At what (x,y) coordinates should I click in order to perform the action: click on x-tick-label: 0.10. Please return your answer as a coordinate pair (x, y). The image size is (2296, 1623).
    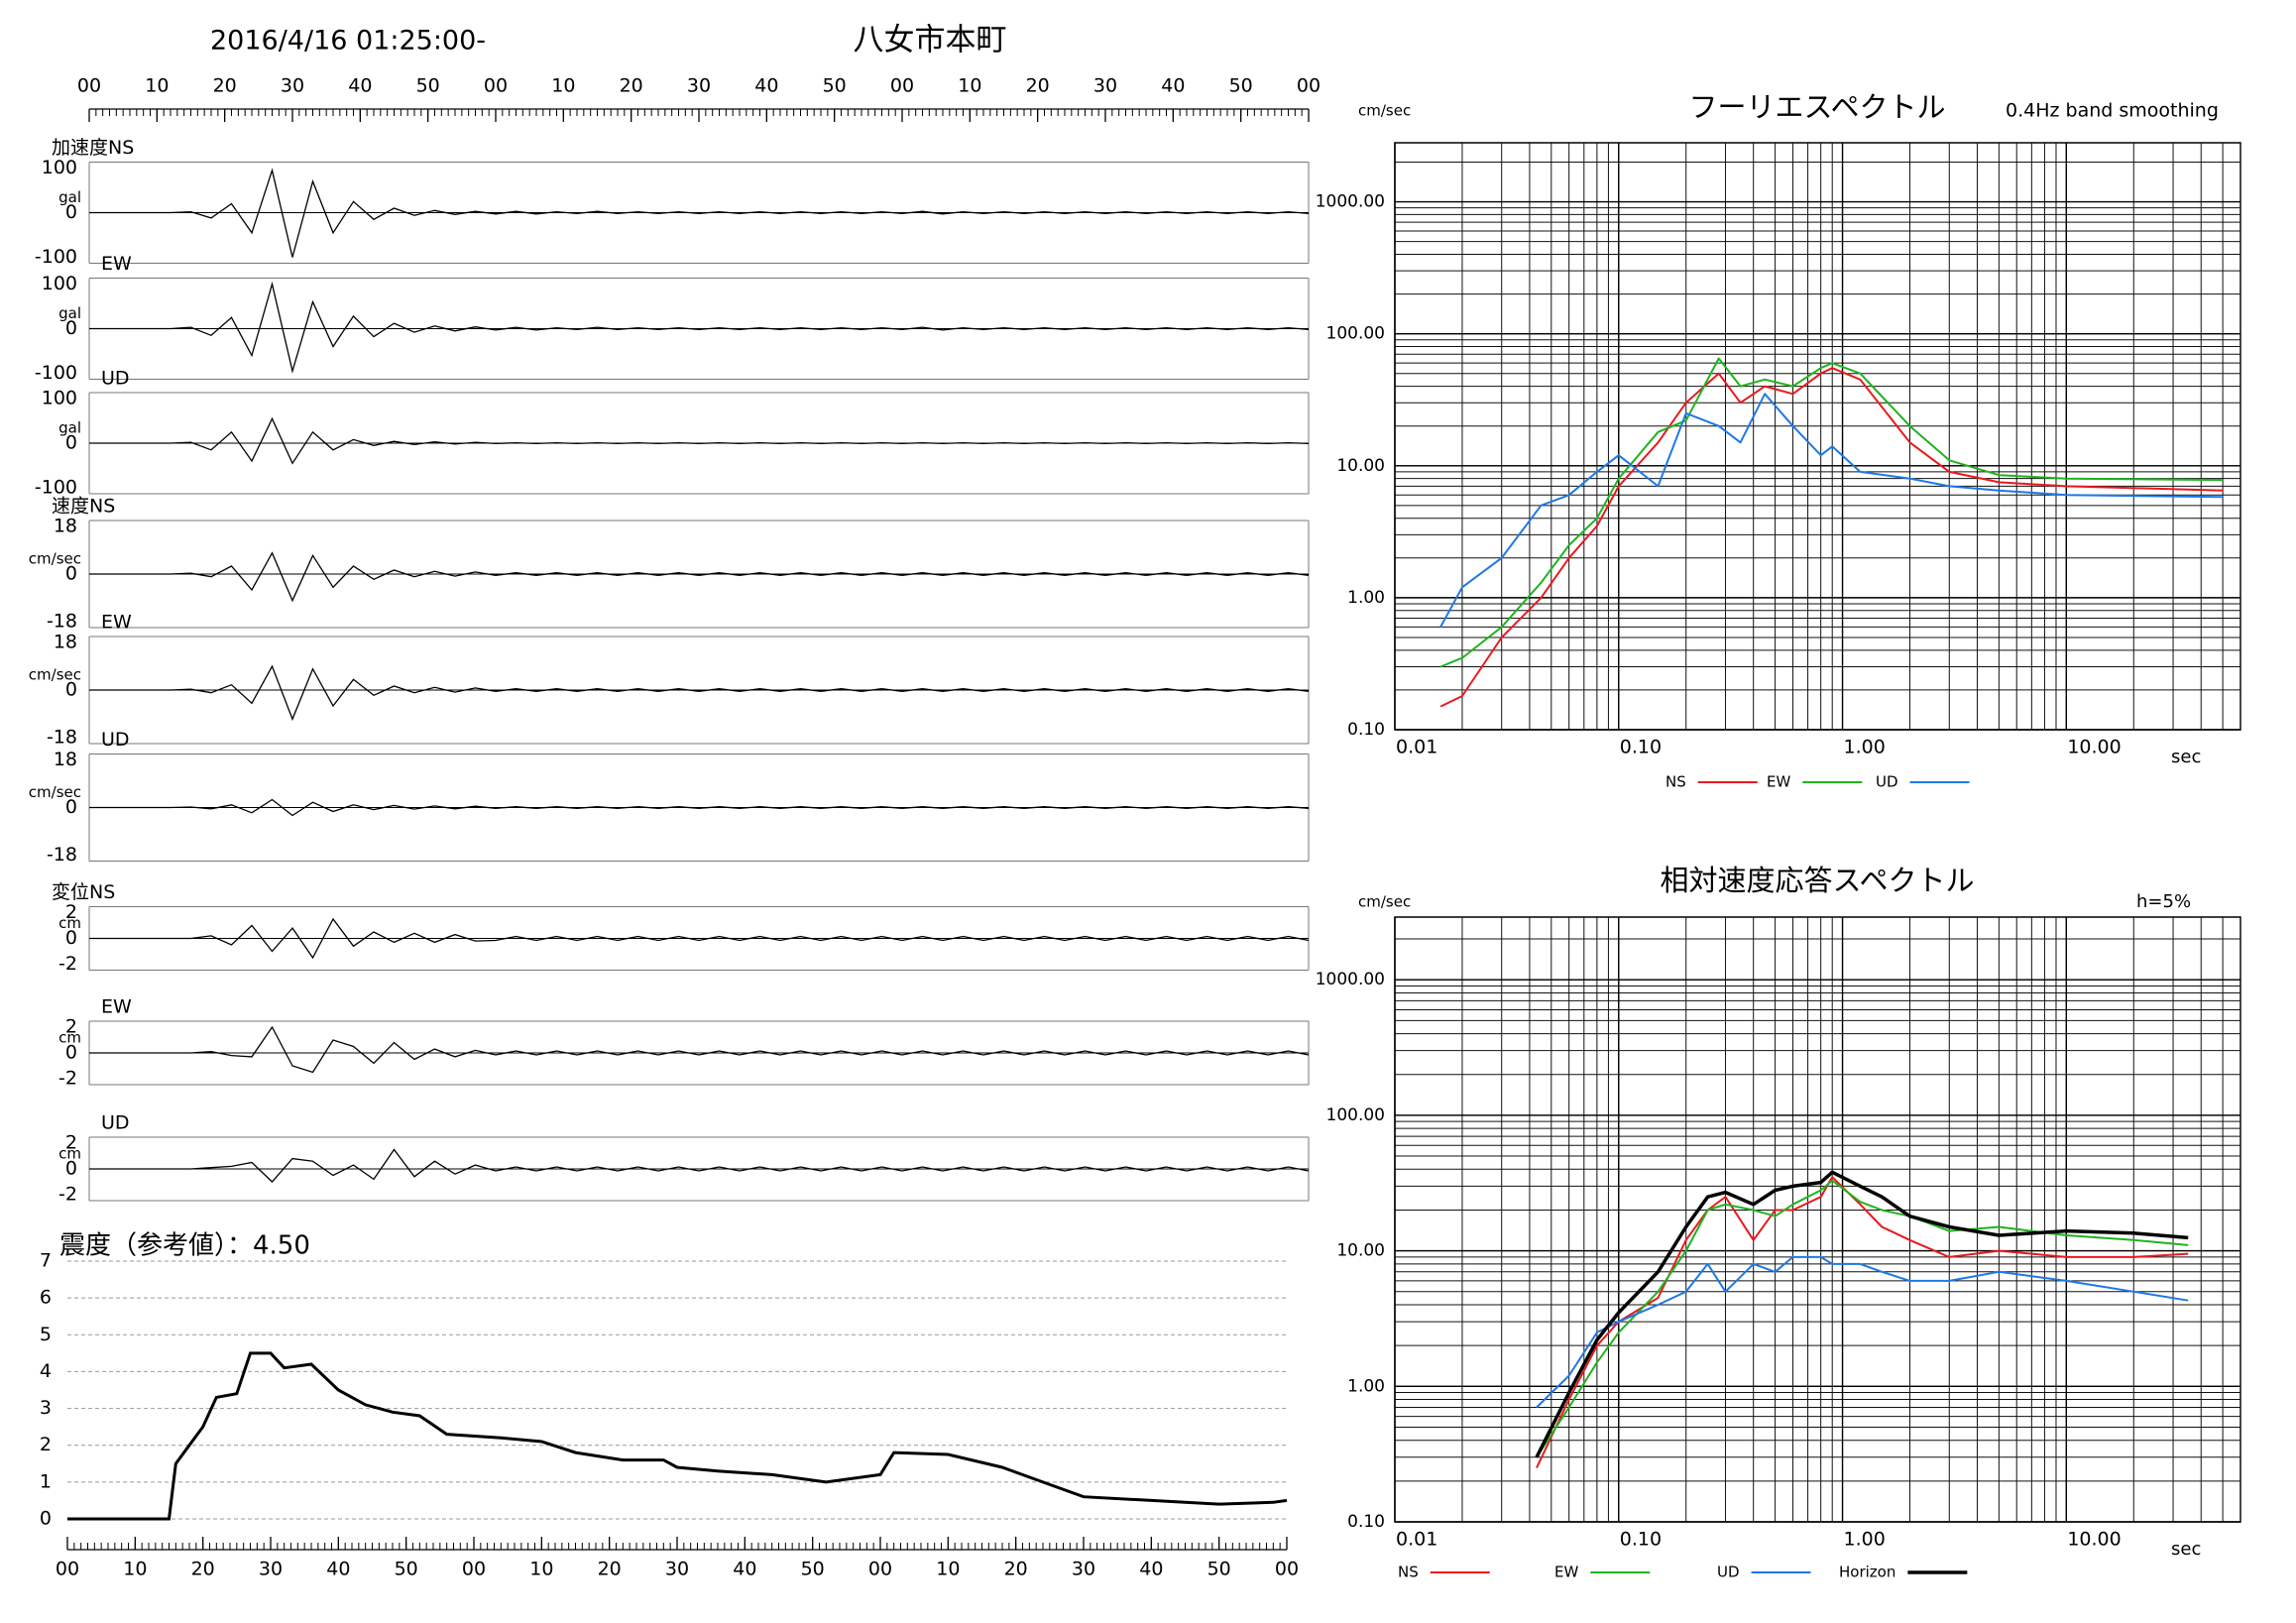
    Looking at the image, I should click on (1641, 747).